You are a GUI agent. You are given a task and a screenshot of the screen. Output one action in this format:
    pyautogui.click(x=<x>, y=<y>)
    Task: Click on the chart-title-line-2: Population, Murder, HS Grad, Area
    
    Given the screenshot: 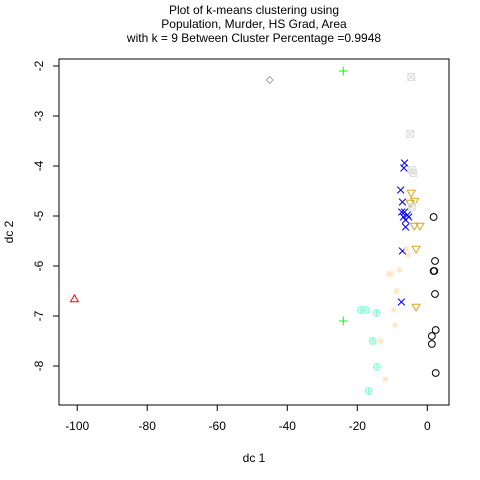 What is the action you would take?
    pyautogui.click(x=254, y=24)
    